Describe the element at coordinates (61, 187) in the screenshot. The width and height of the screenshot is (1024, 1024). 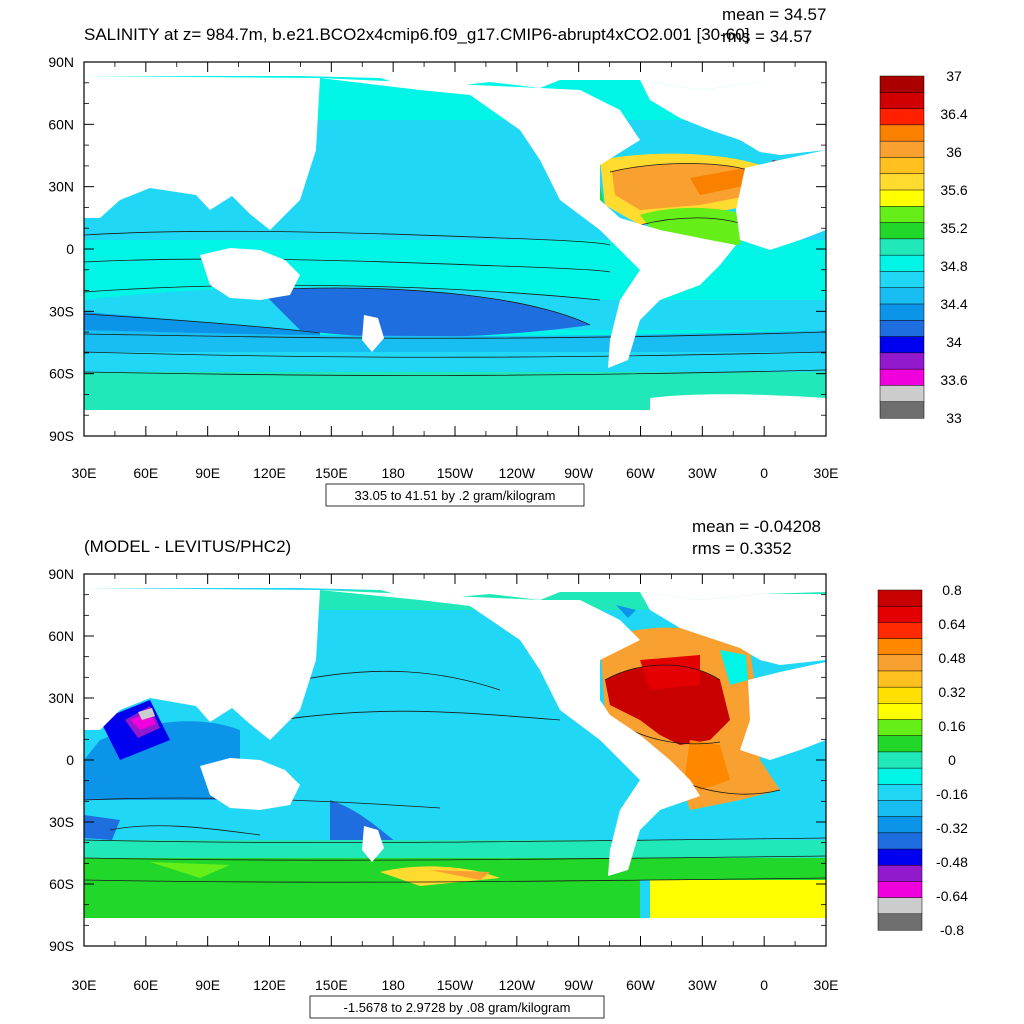
I see `lat-label: 30N` at that location.